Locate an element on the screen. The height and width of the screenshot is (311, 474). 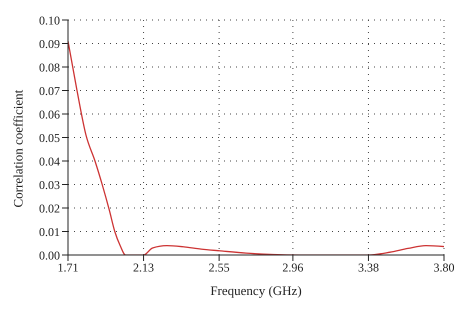
x-tick-label: 2.55 is located at coordinates (219, 267).